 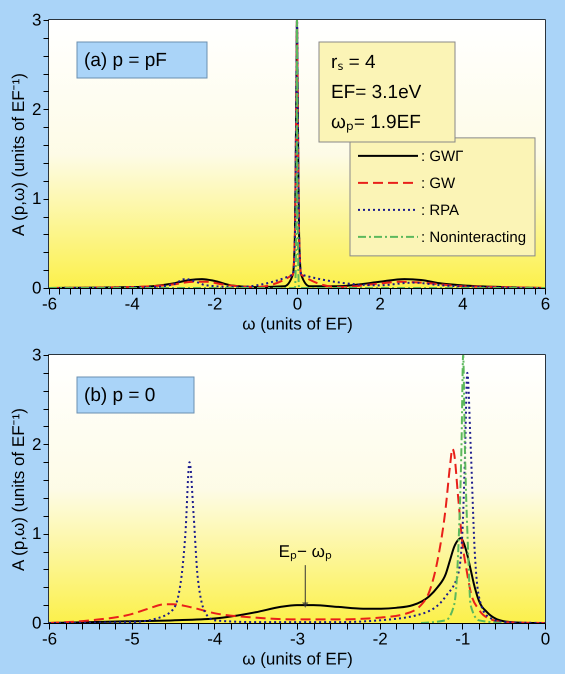 What do you see at coordinates (442, 156) in the screenshot?
I see `legend-label: : GWΓ` at bounding box center [442, 156].